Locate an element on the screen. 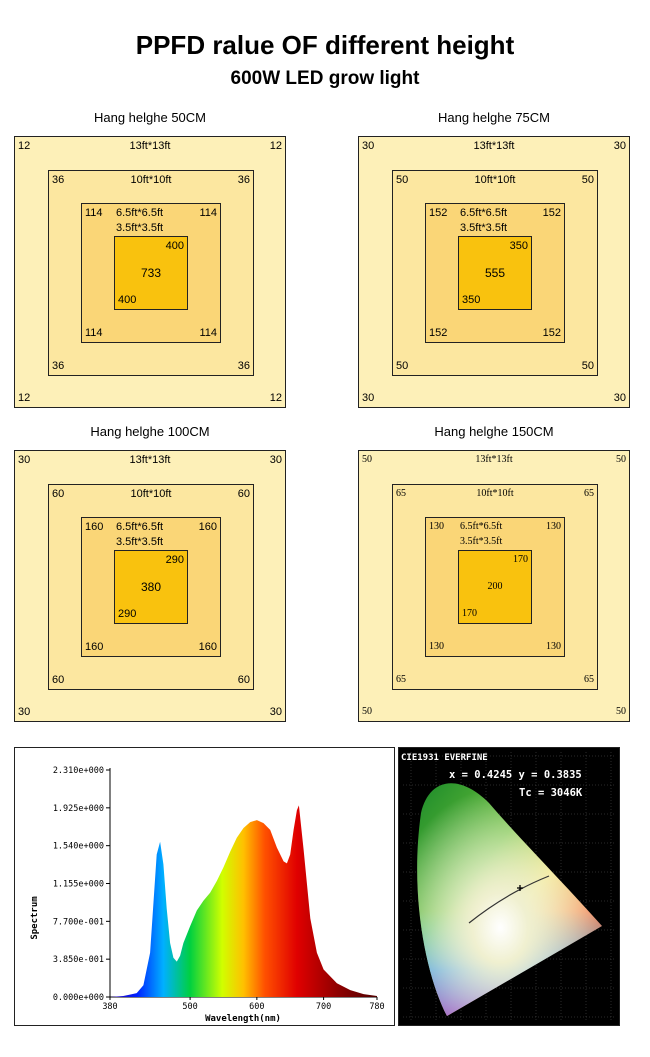 This screenshot has height=1057, width=650. page-subtitle: 600W LED grow light is located at coordinates (325, 78).